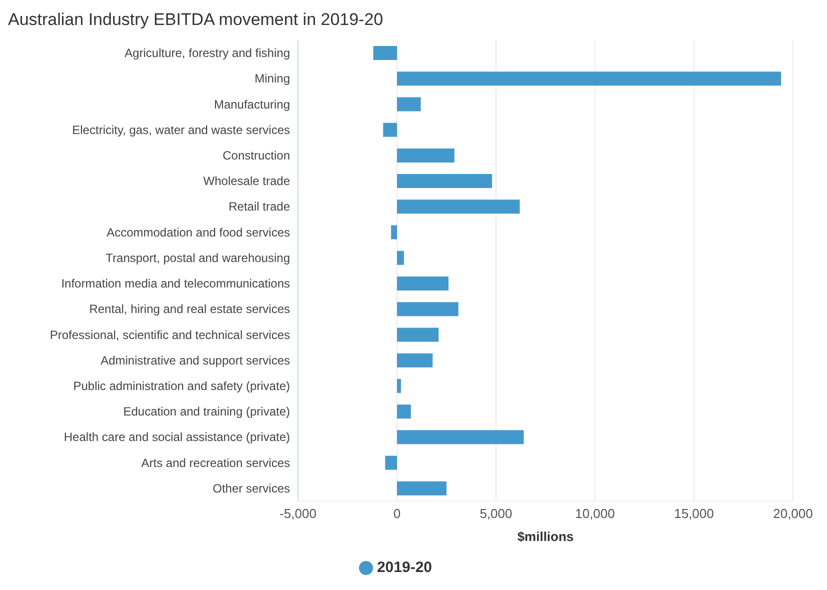  What do you see at coordinates (251, 488) in the screenshot?
I see `y-tick-label: Other services` at bounding box center [251, 488].